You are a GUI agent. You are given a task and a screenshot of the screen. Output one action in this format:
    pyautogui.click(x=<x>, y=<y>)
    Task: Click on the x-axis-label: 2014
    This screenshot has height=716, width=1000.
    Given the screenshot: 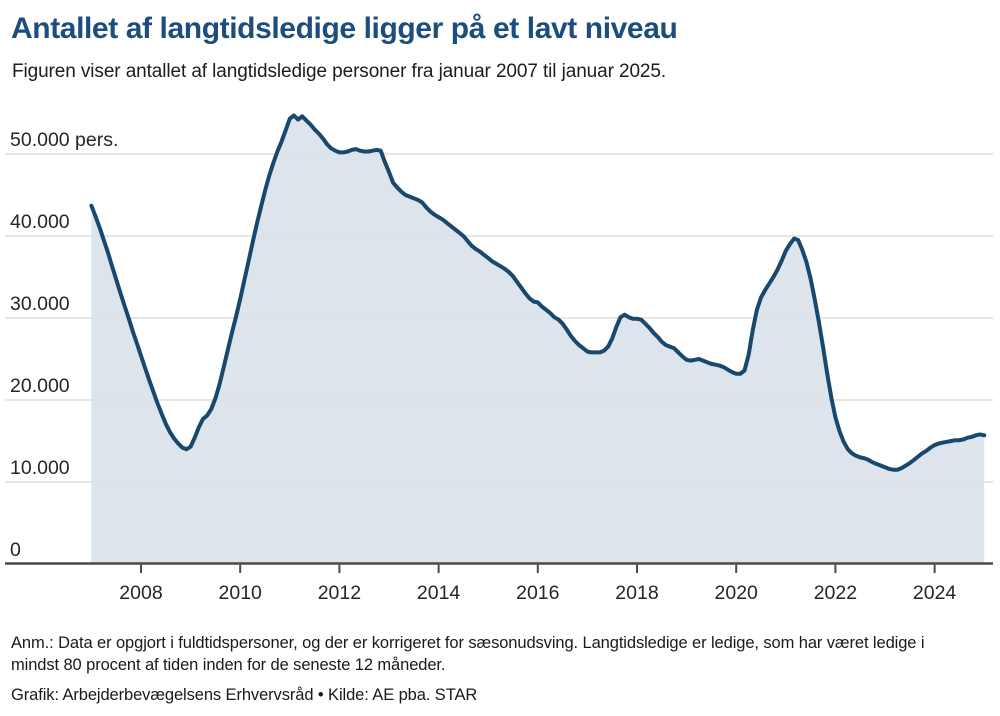 What is the action you would take?
    pyautogui.click(x=439, y=593)
    